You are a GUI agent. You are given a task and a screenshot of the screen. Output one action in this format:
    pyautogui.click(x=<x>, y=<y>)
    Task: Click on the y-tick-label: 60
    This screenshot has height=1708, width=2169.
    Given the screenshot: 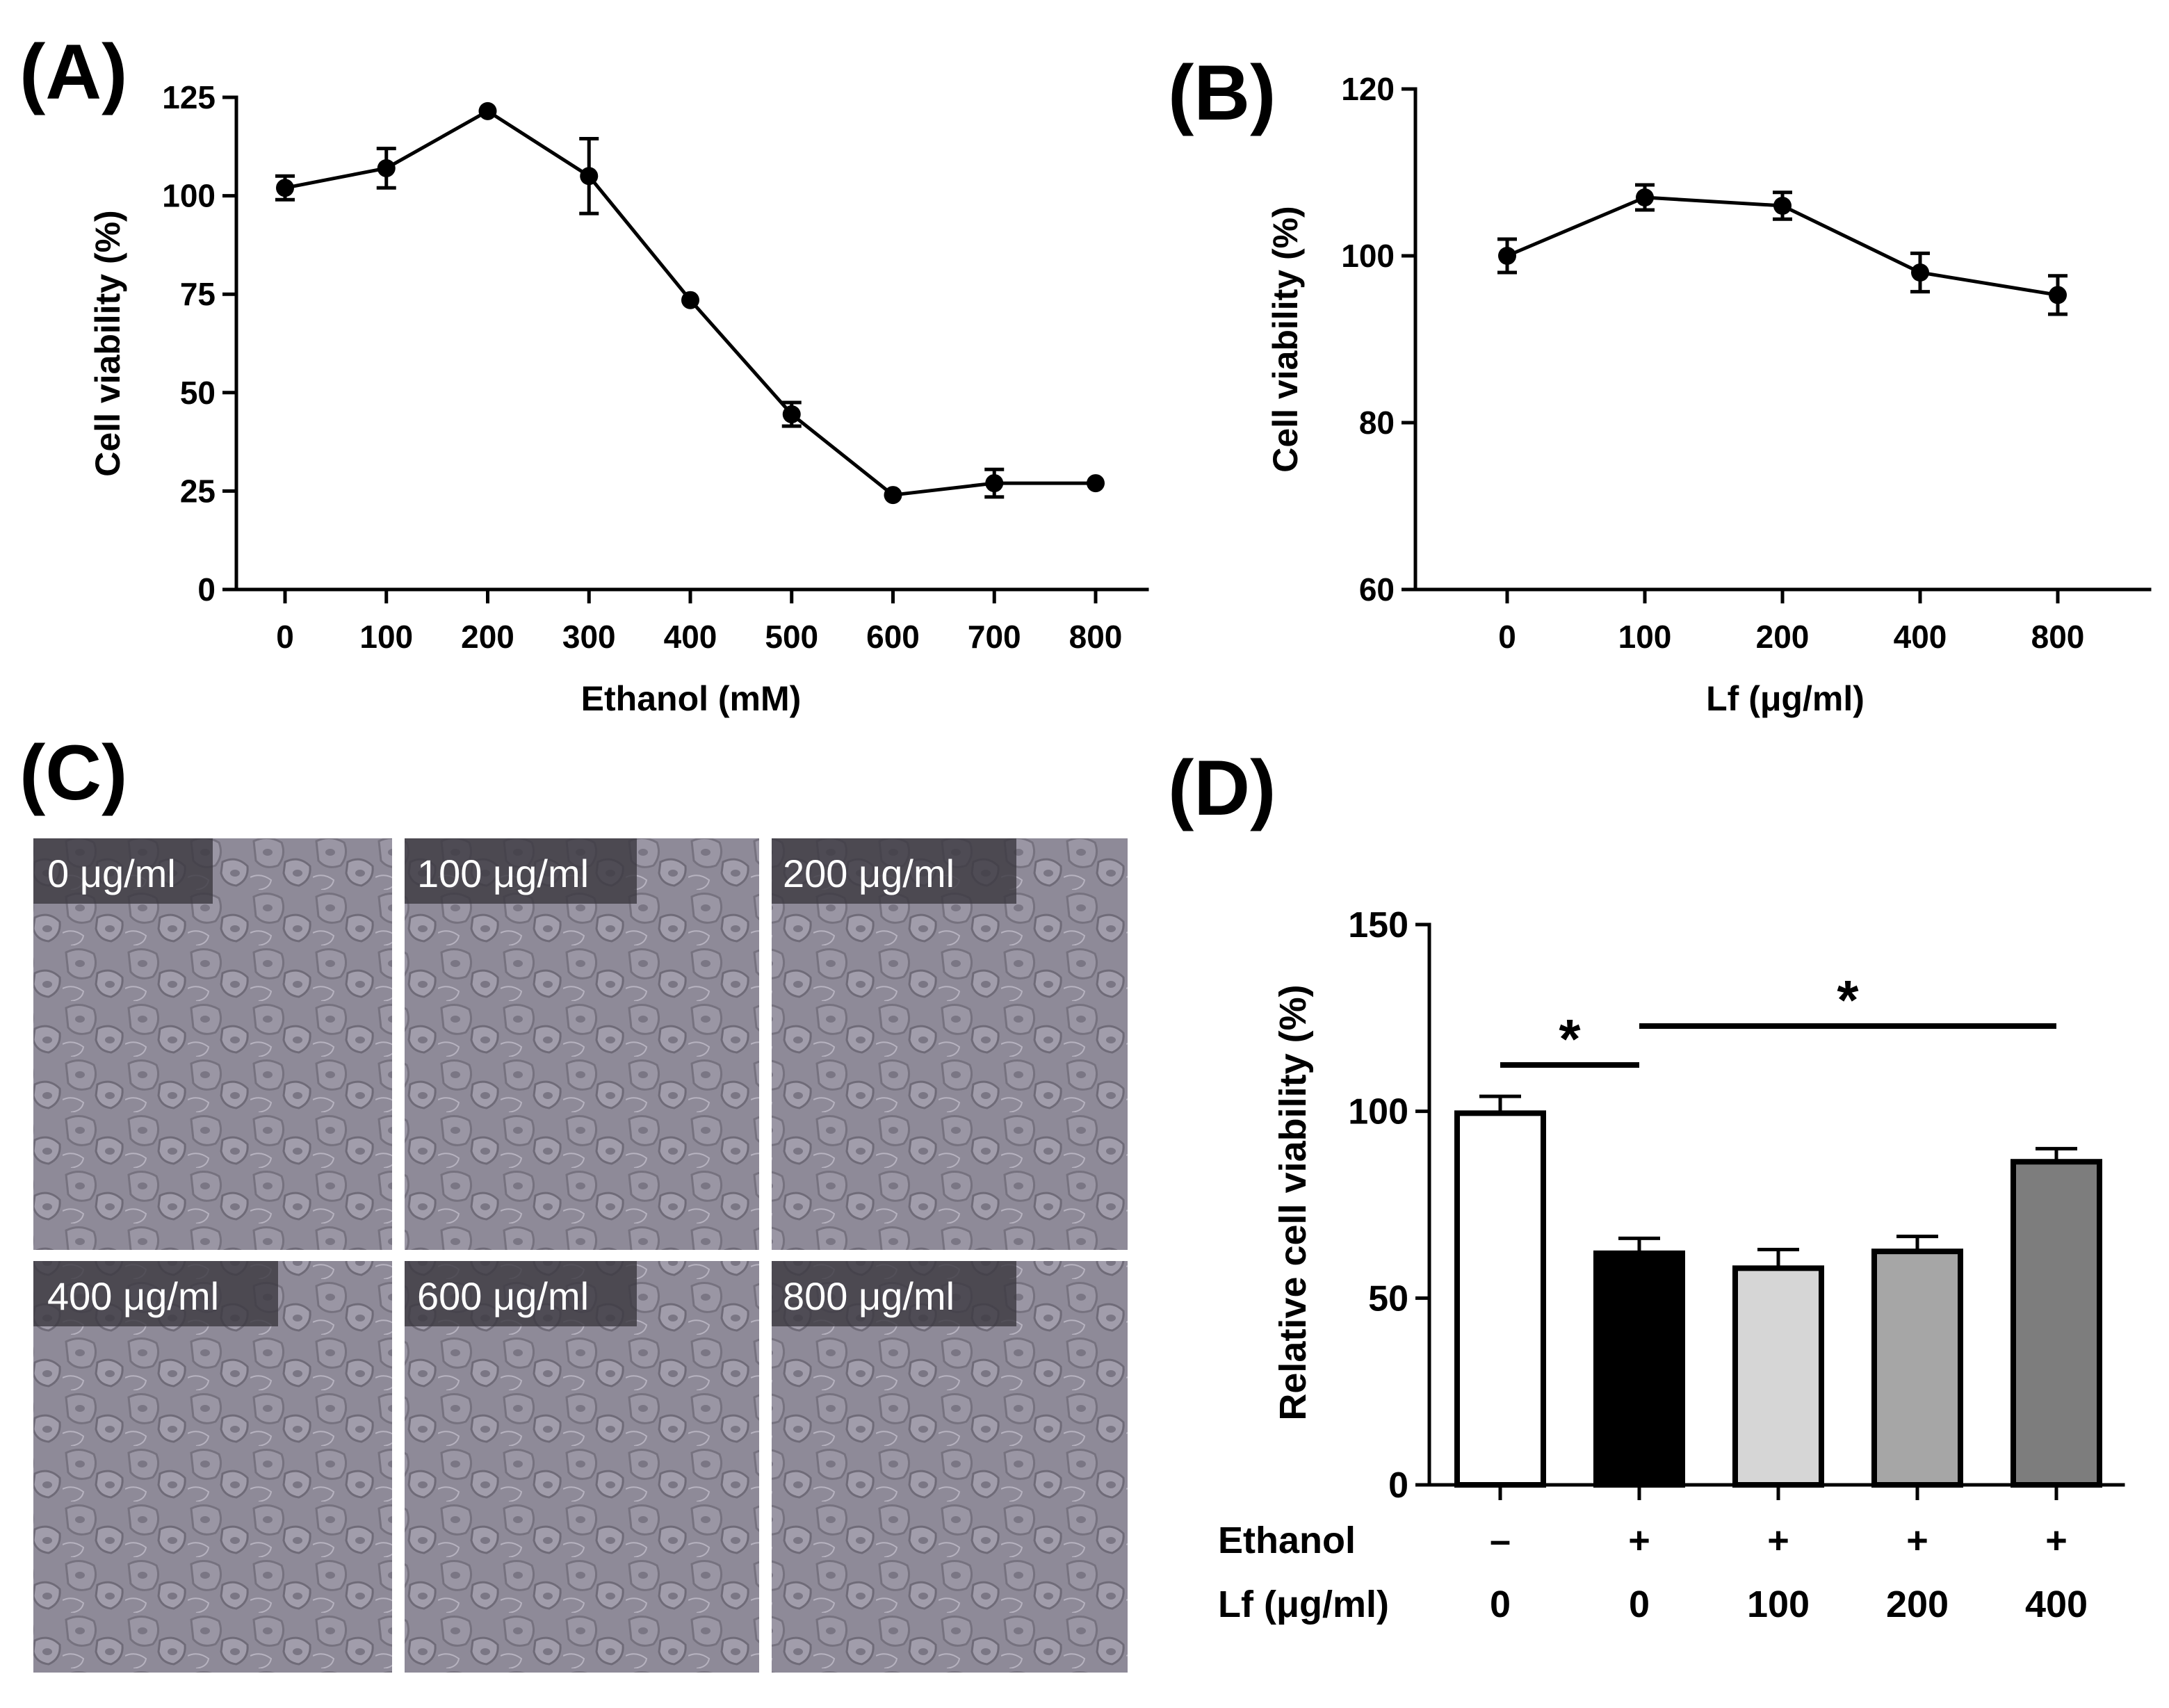 What is the action you would take?
    pyautogui.click(x=1377, y=590)
    